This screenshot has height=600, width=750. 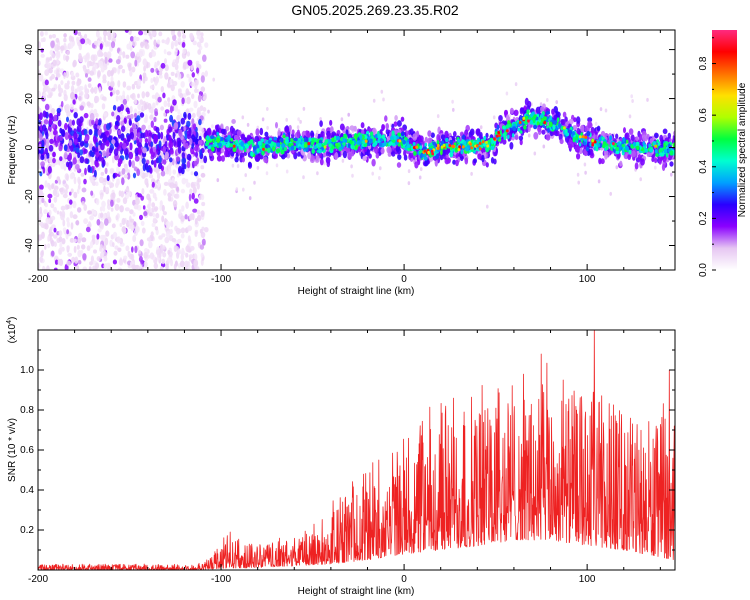 I want to click on y-tick-label: 20, so click(x=29, y=99).